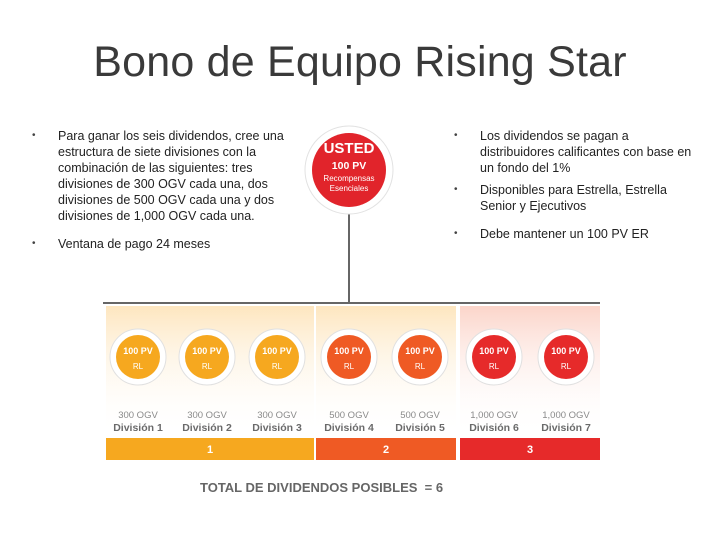  Describe the element at coordinates (349, 188) in the screenshot. I see `usted-sub2: Esenciales` at that location.